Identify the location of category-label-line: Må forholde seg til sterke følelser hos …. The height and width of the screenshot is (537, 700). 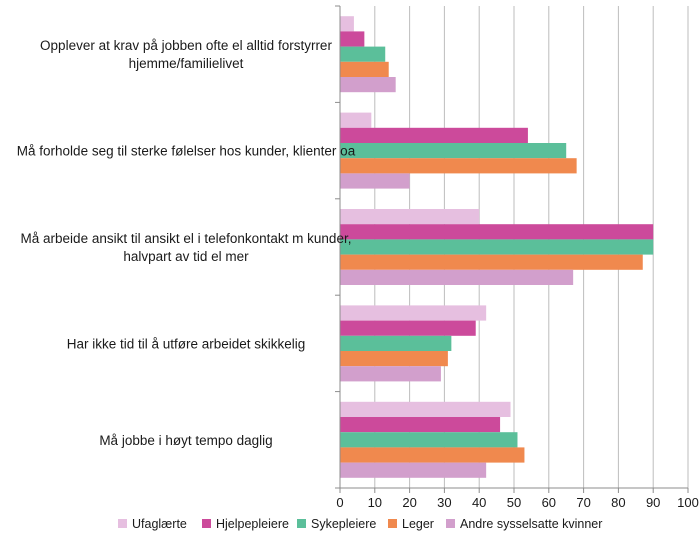
(186, 151).